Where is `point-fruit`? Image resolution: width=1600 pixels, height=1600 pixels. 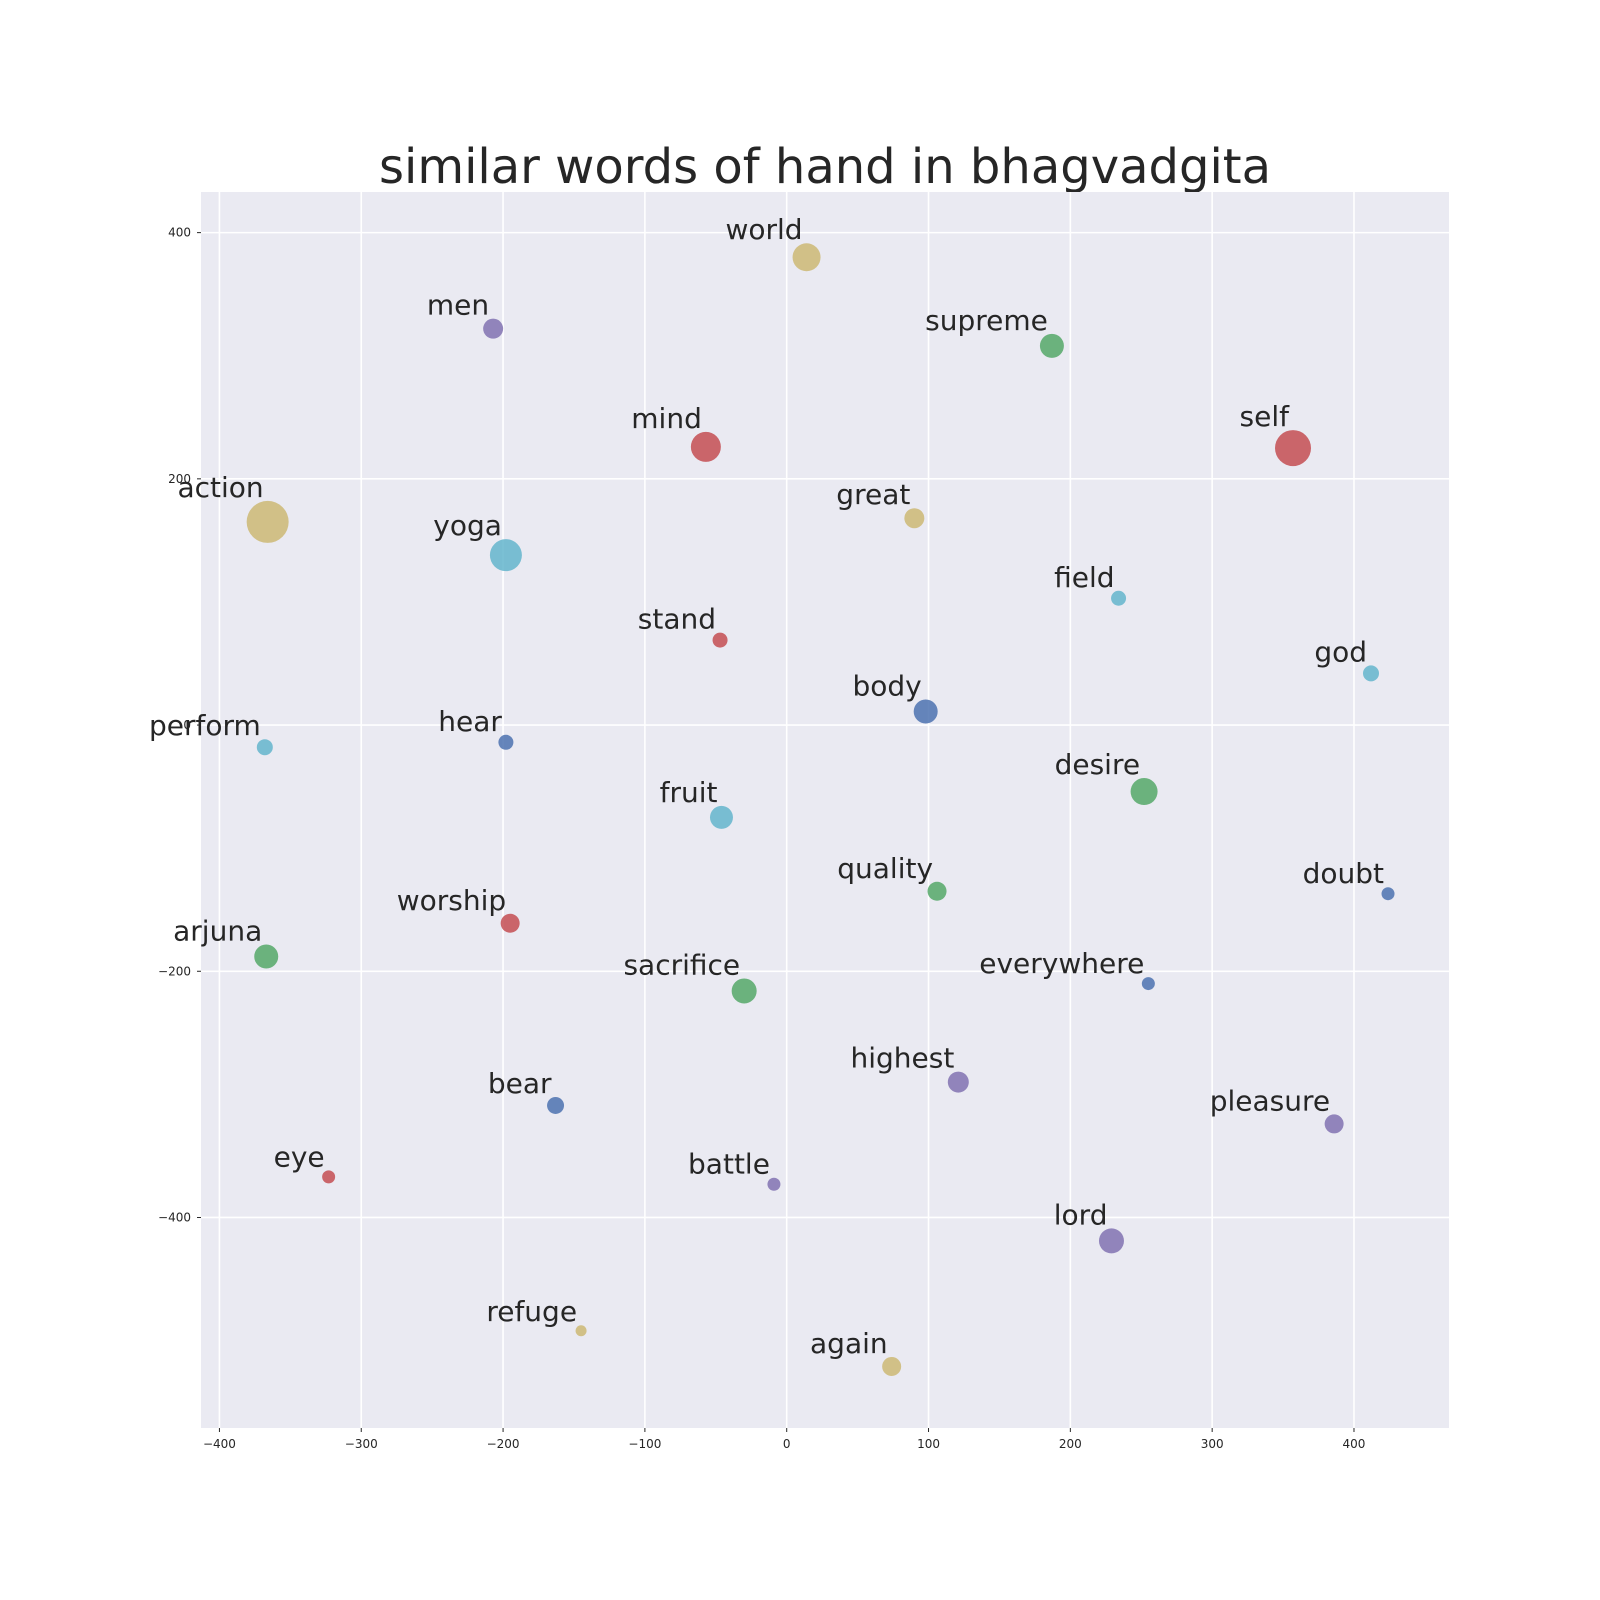 point-fruit is located at coordinates (721, 817).